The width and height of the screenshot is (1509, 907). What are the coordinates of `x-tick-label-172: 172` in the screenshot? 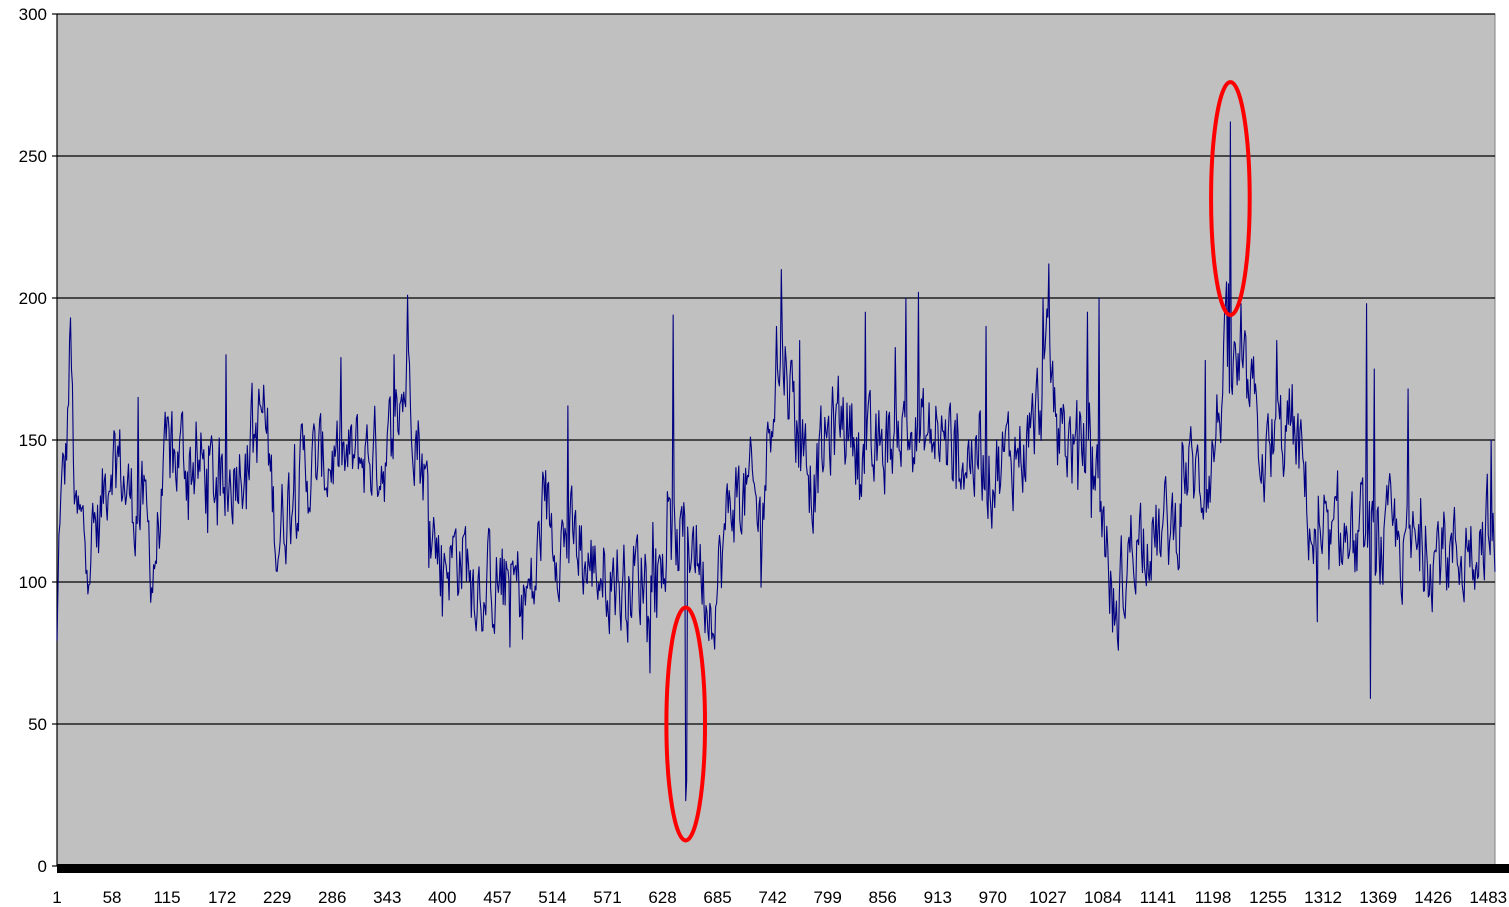 It's located at (222, 897).